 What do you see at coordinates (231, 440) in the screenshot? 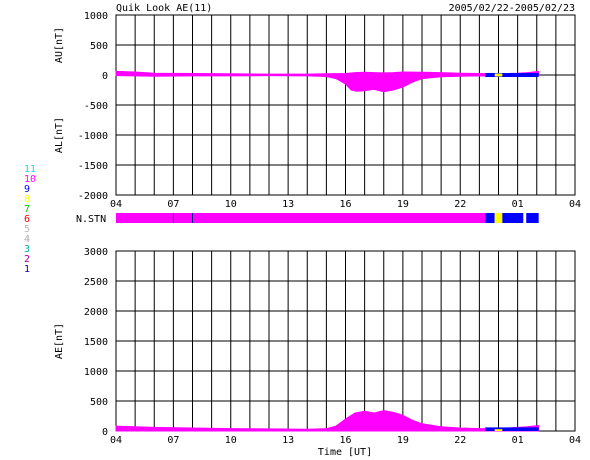
I see `ae-x-tick-label: 10` at bounding box center [231, 440].